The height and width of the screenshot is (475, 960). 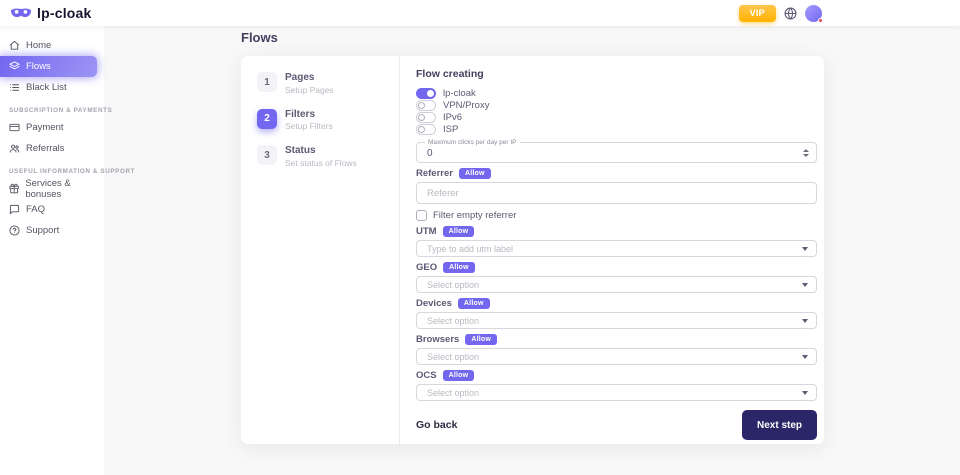 What do you see at coordinates (14, 148) in the screenshot?
I see `users-icon` at bounding box center [14, 148].